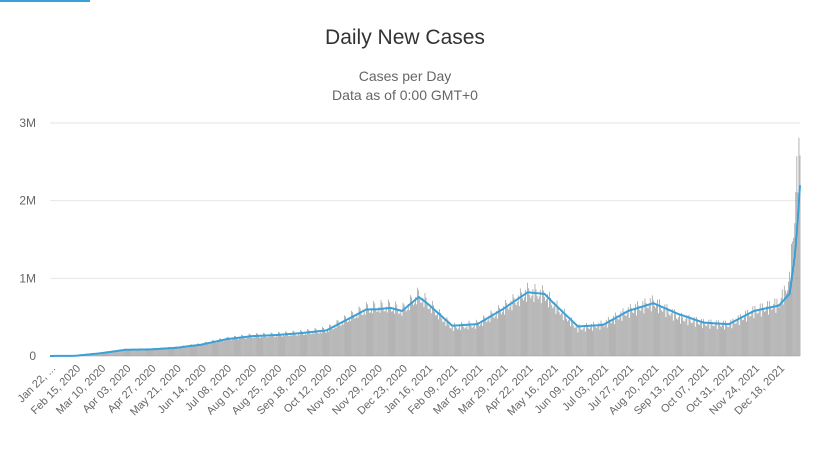 The image size is (826, 454). What do you see at coordinates (45, 1) in the screenshot?
I see `top-accent-bar` at bounding box center [45, 1].